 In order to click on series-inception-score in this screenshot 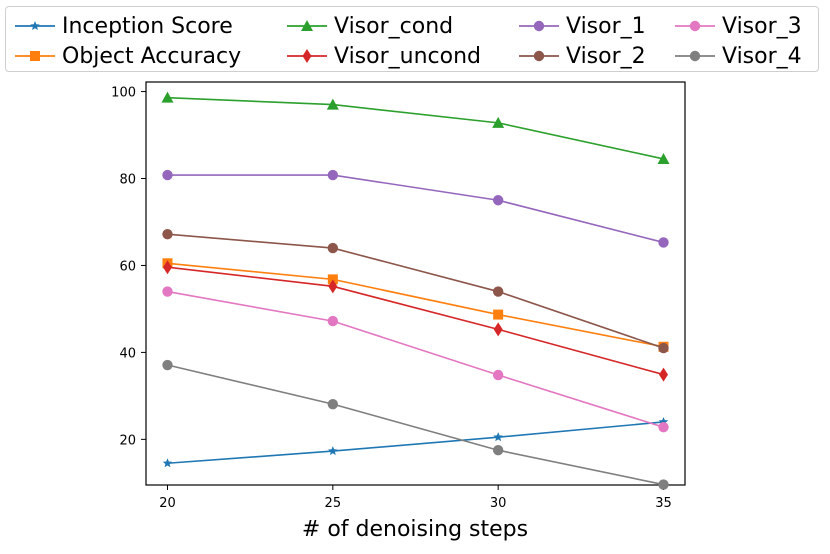, I will do `click(415, 442)`.